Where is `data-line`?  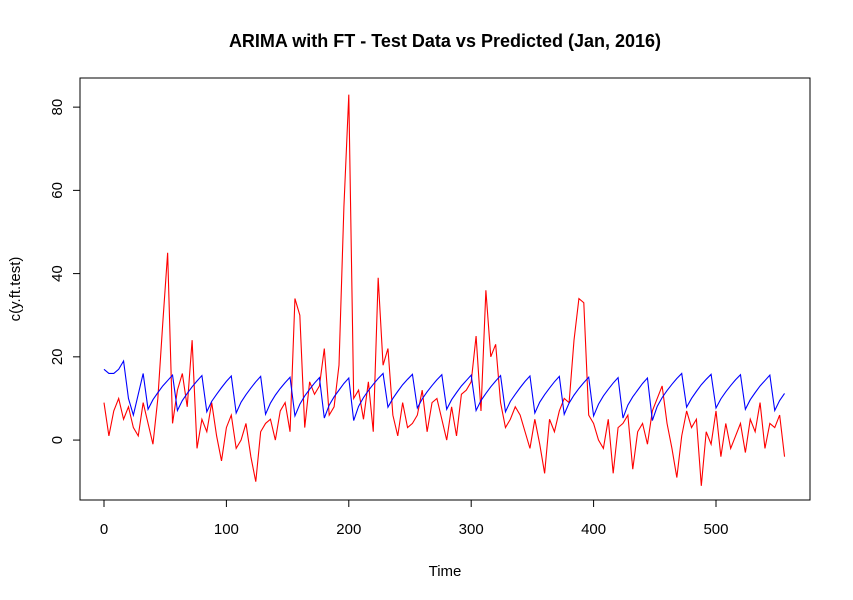
data-line is located at coordinates (444, 390).